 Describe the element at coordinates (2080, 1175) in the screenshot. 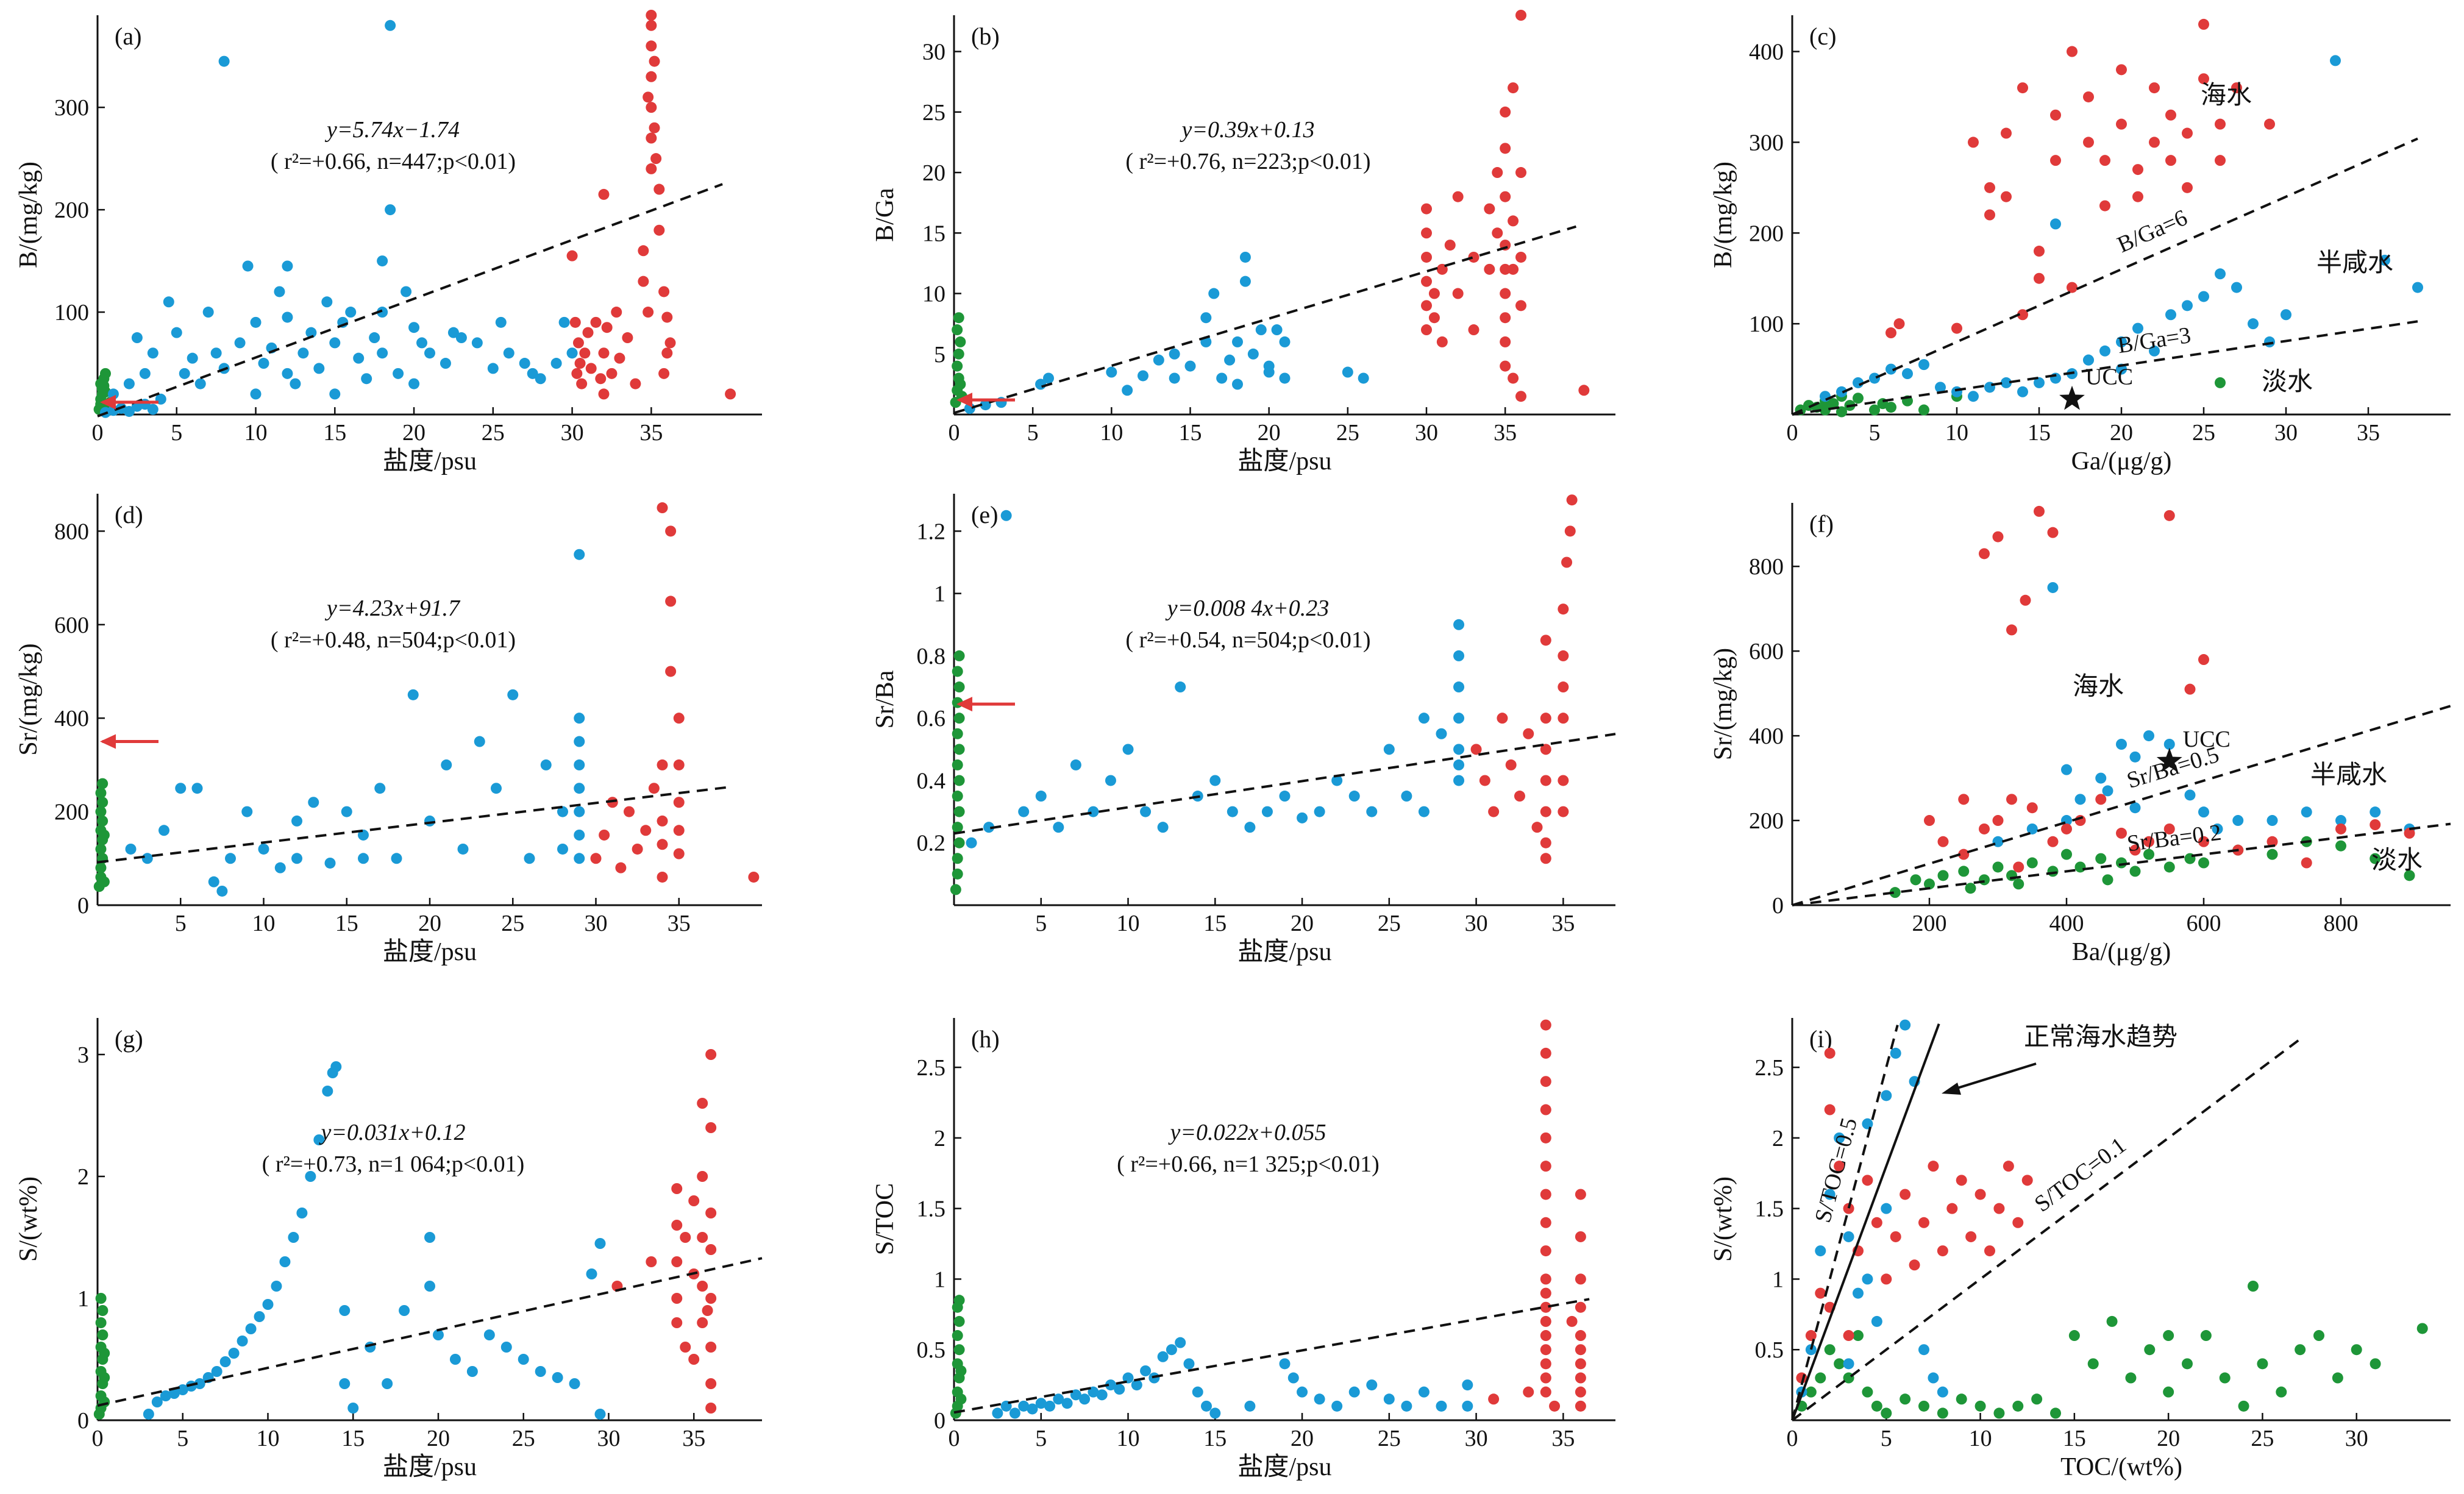

I see `reference-line-label: S/TOC=0.1` at that location.